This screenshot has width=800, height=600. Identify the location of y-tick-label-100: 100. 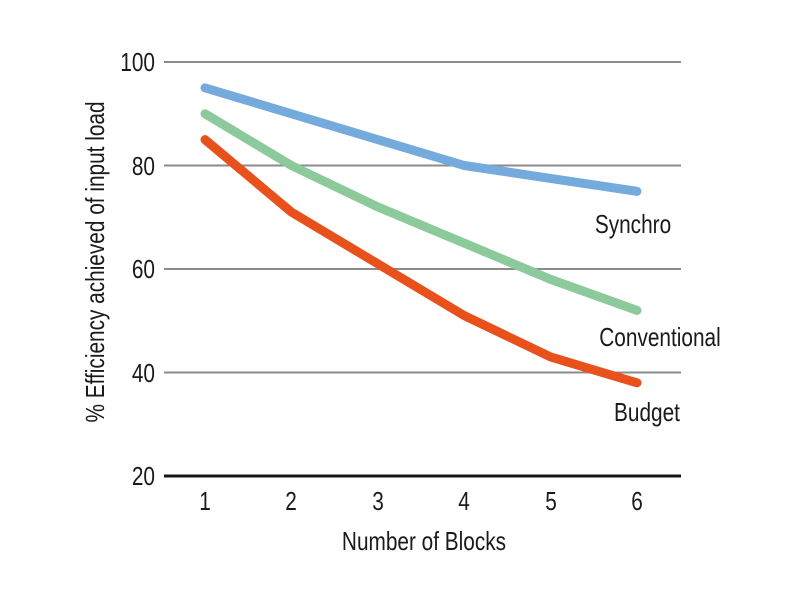
(137, 62).